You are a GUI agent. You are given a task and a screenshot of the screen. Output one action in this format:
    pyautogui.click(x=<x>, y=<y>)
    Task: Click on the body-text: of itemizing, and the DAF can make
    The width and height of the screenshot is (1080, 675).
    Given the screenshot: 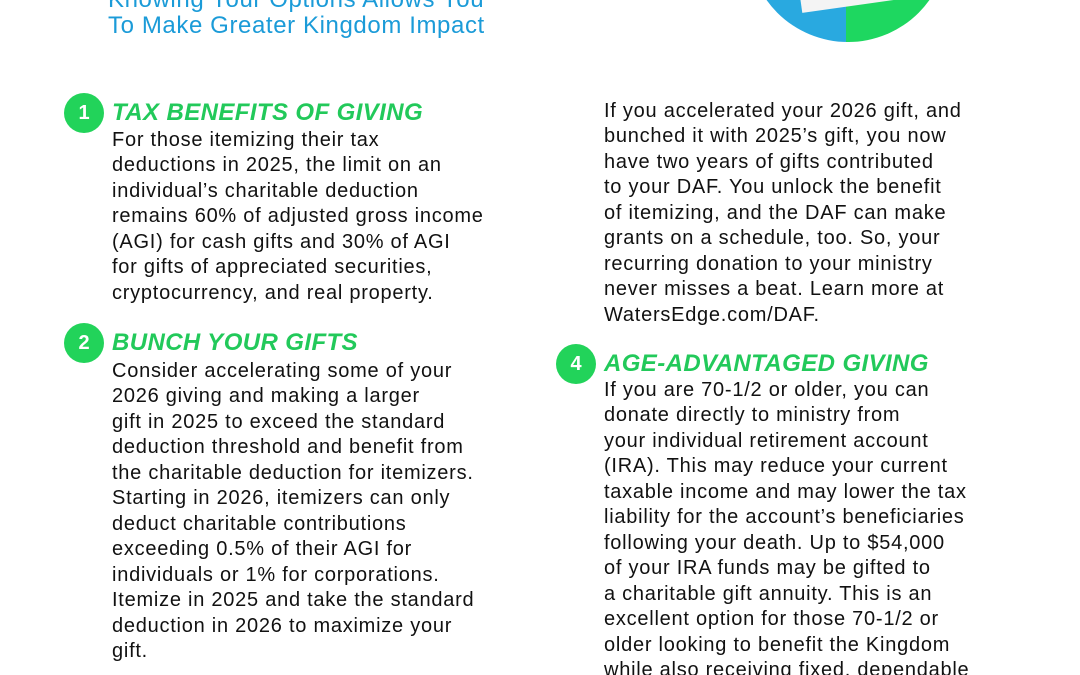 What is the action you would take?
    pyautogui.click(x=775, y=212)
    